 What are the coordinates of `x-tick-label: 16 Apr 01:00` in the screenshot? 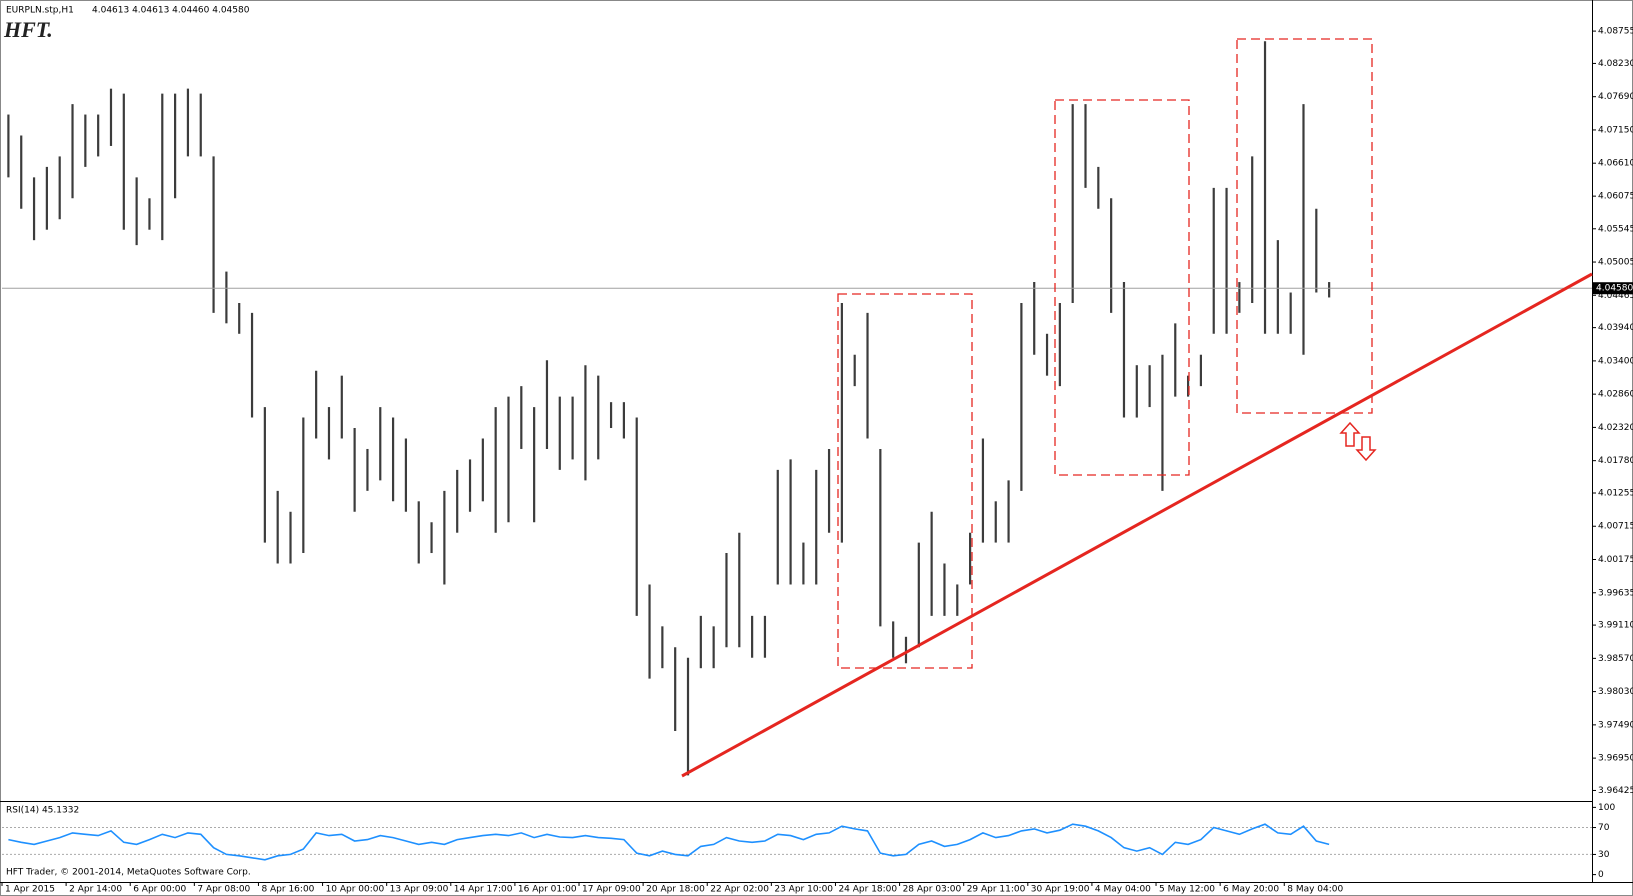 It's located at (547, 890).